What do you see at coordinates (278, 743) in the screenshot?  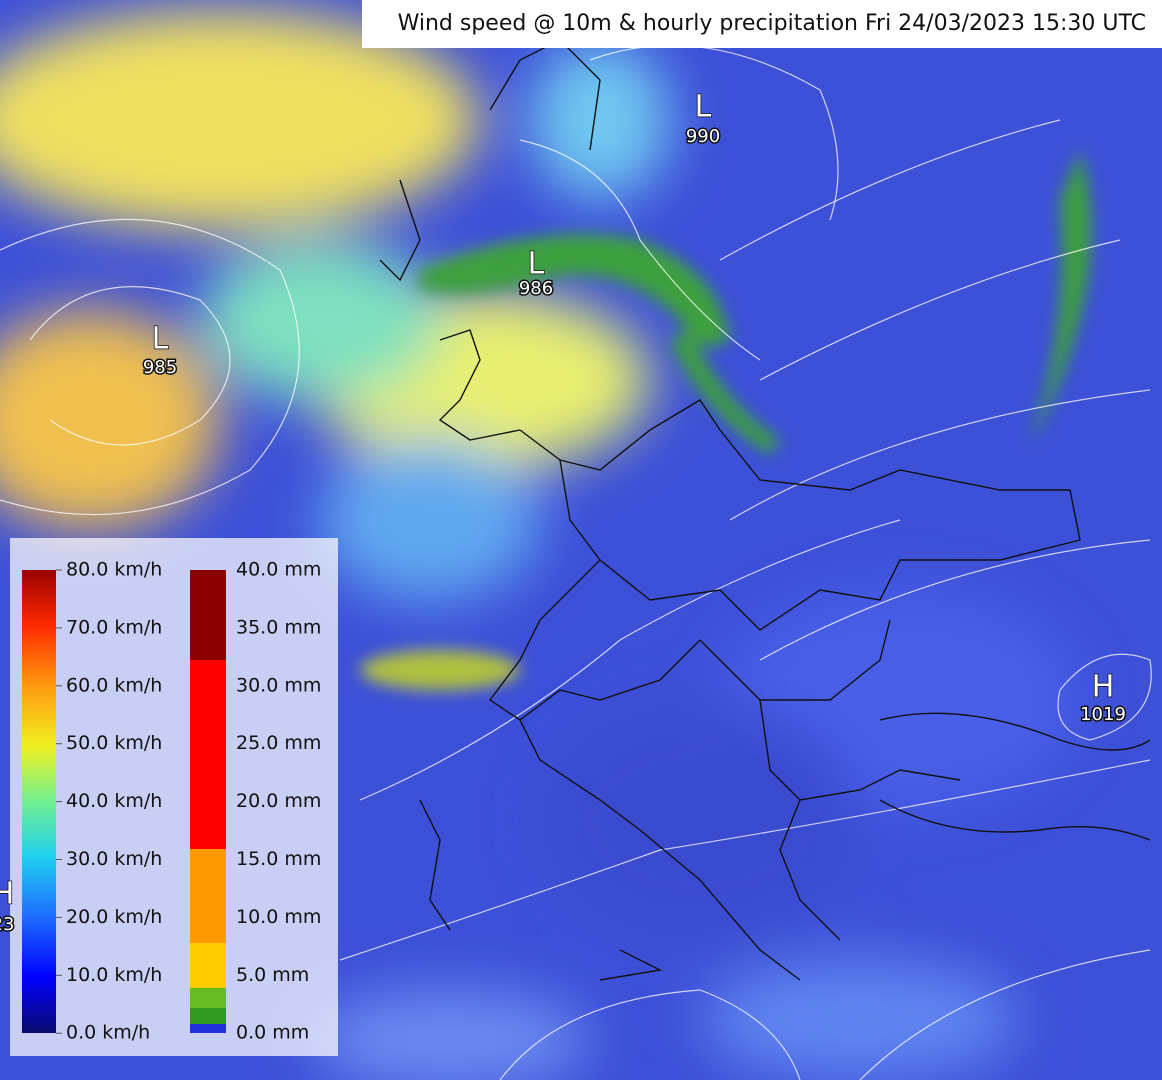 I see `precip-legend-label: 25.0 mm` at bounding box center [278, 743].